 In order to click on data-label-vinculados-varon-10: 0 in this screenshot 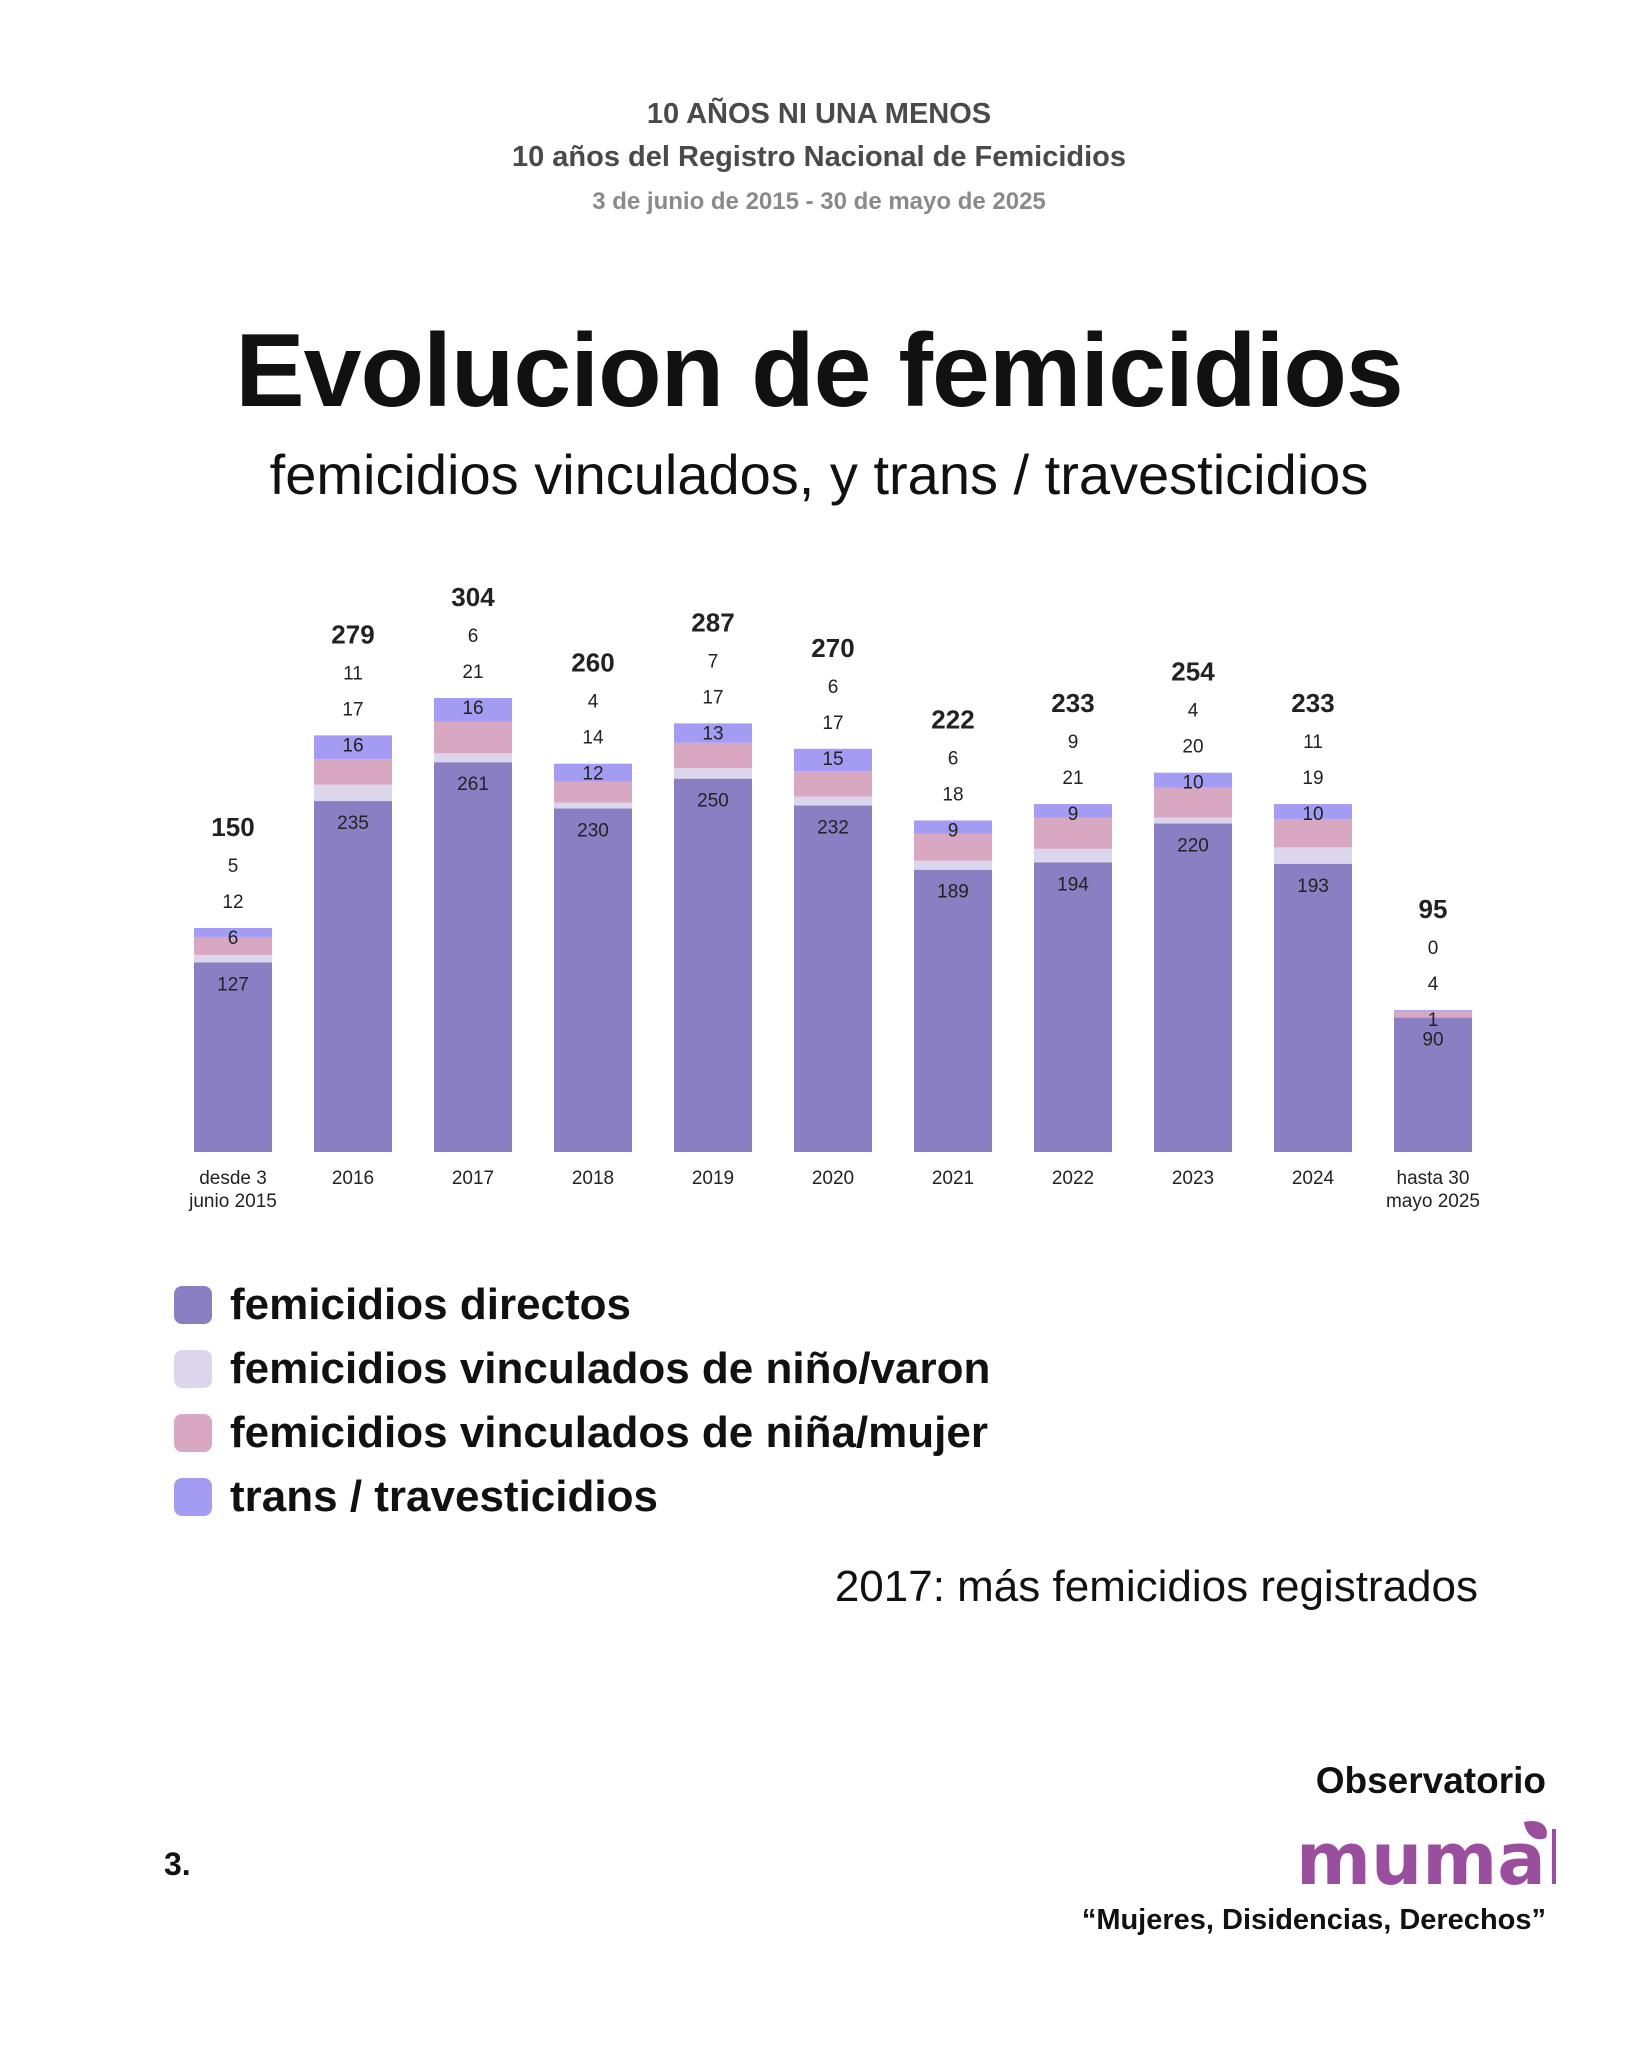, I will do `click(1433, 948)`.